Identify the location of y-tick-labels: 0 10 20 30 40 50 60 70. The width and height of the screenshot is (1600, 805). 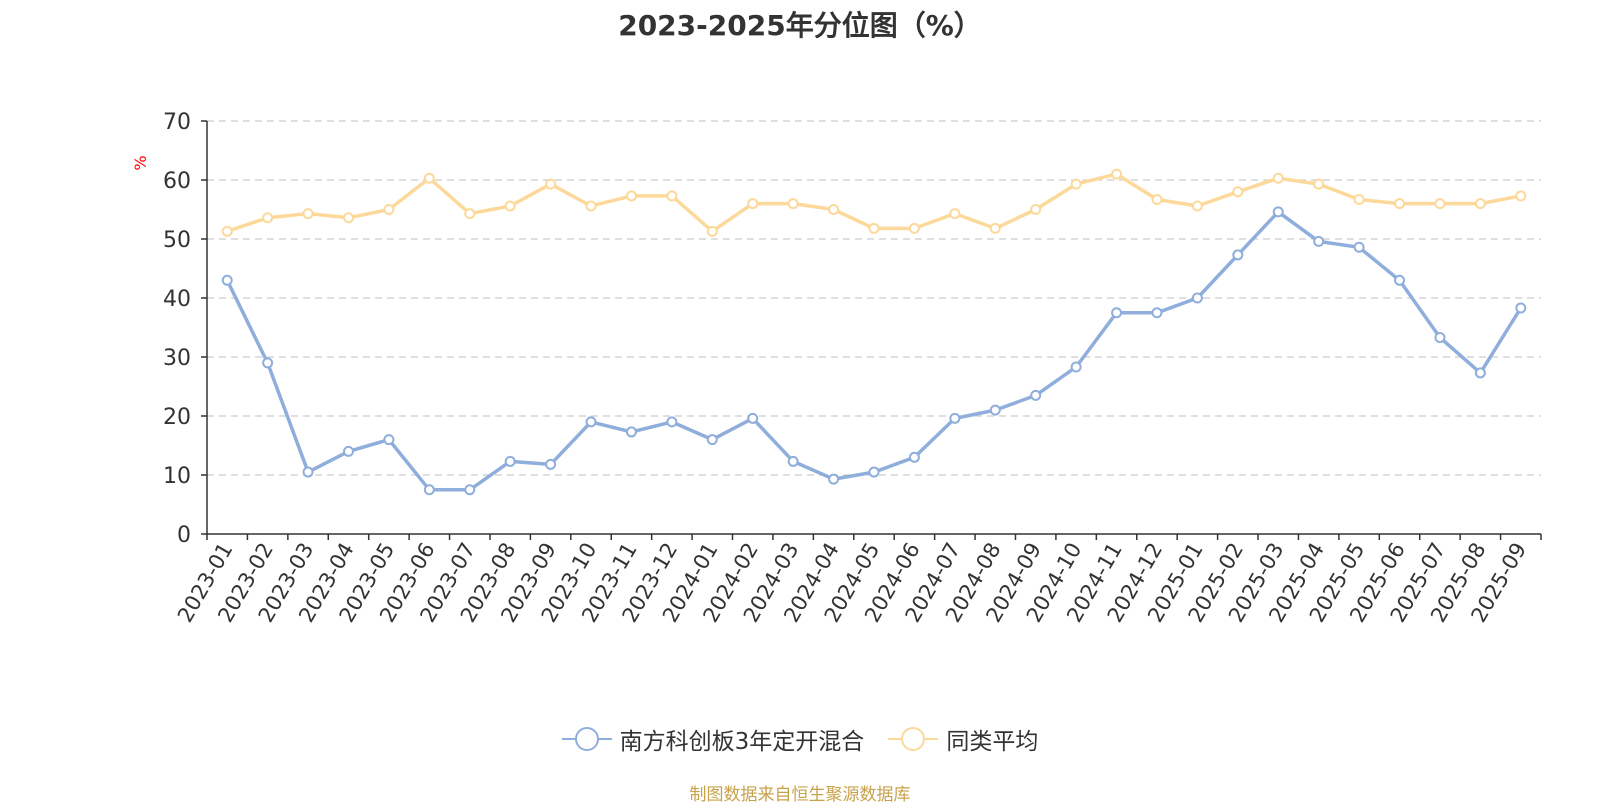
(177, 329).